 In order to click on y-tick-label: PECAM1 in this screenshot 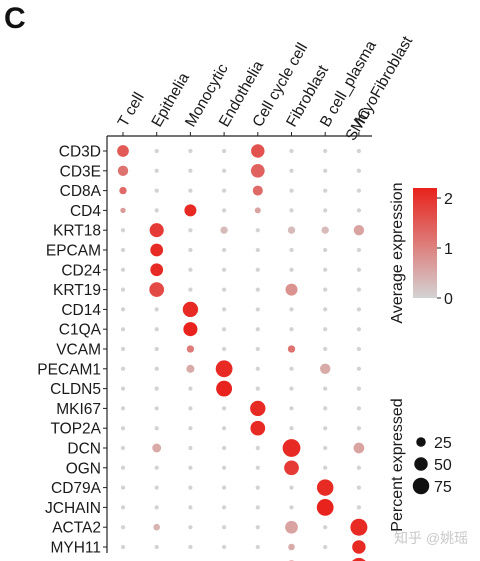, I will do `click(69, 369)`.